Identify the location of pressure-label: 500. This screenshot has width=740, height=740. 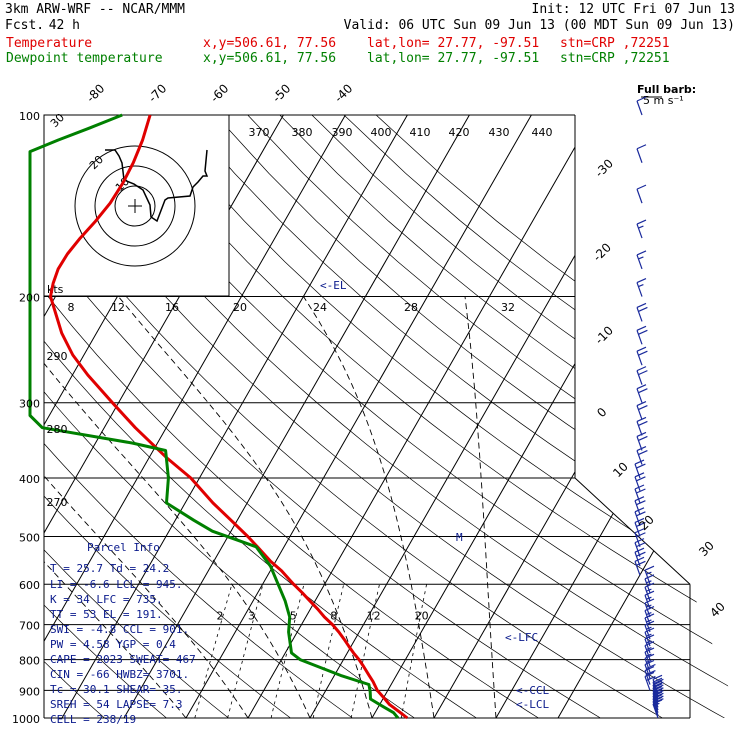
(29, 537).